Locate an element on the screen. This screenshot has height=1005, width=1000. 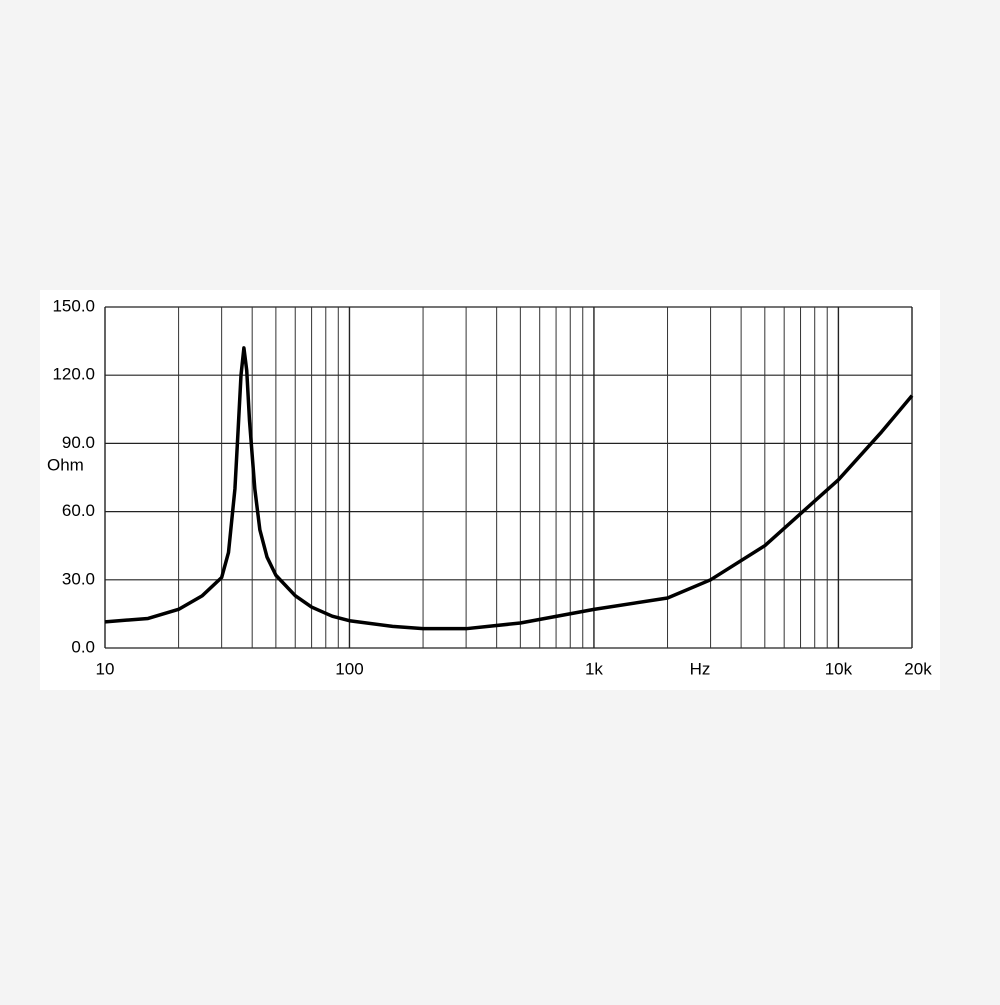
x-tick-label: 100 is located at coordinates (349, 668).